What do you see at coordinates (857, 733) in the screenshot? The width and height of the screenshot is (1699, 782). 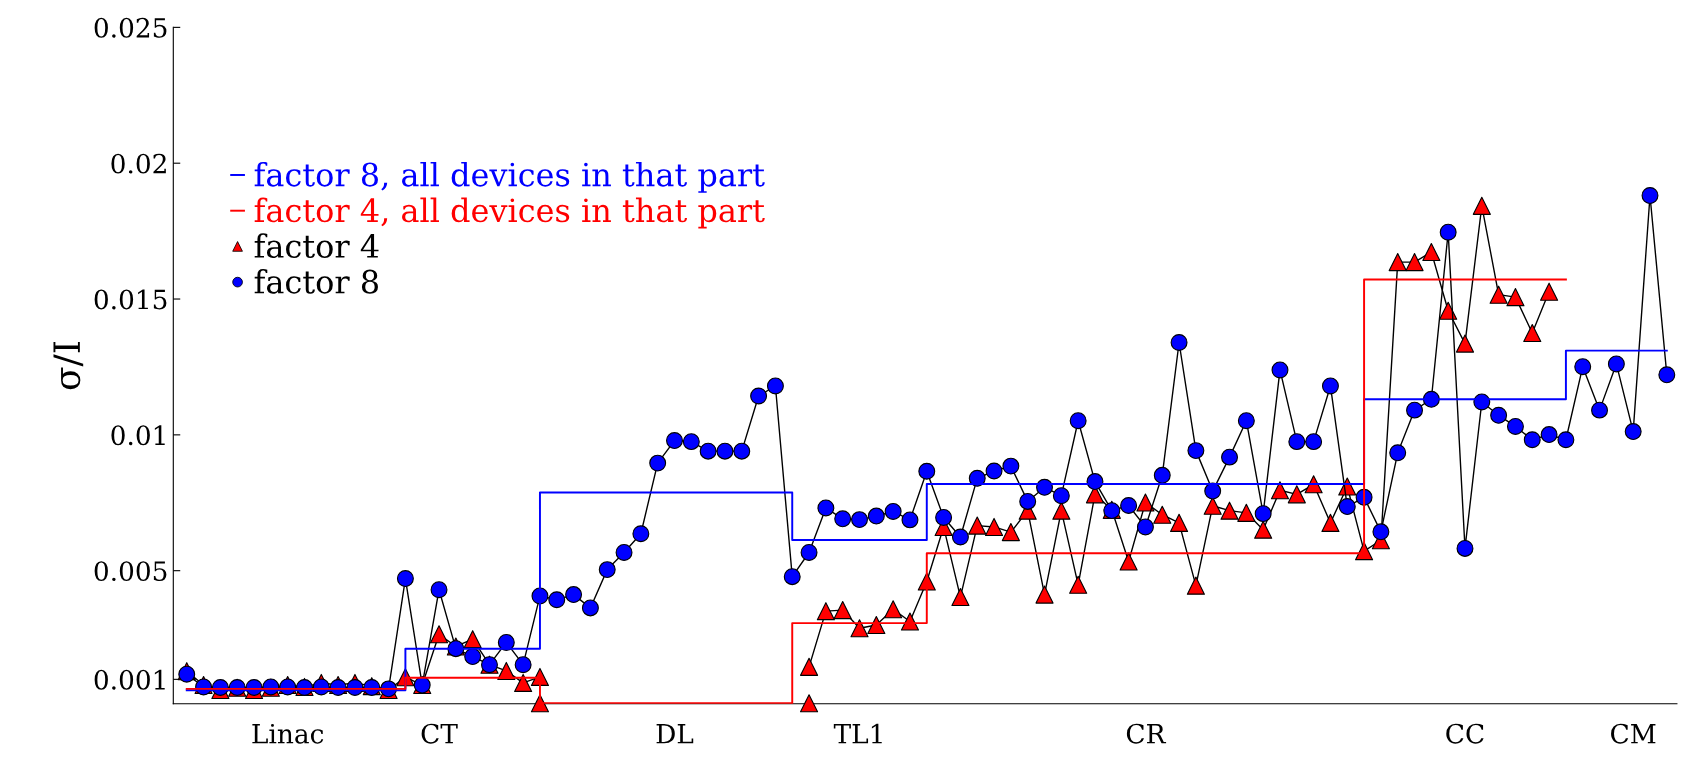 I see `x-tick-label: TL1` at bounding box center [857, 733].